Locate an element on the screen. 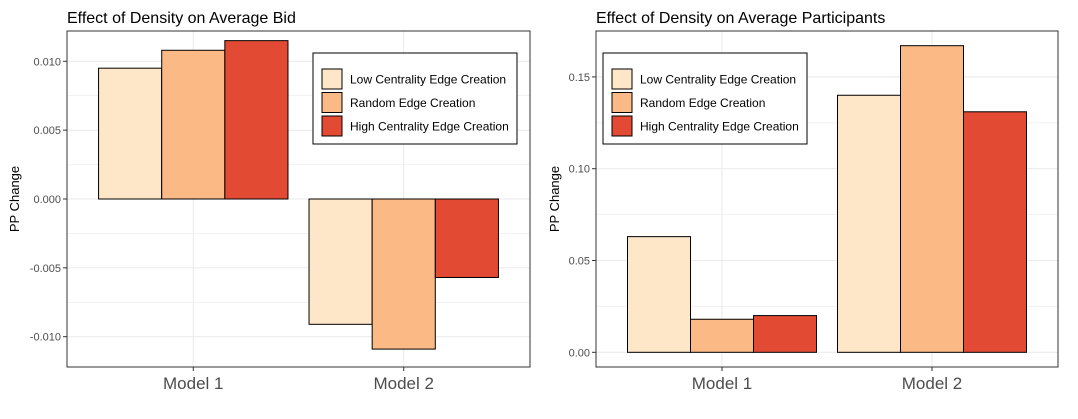  y-tick-label: 0.00 is located at coordinates (579, 353).